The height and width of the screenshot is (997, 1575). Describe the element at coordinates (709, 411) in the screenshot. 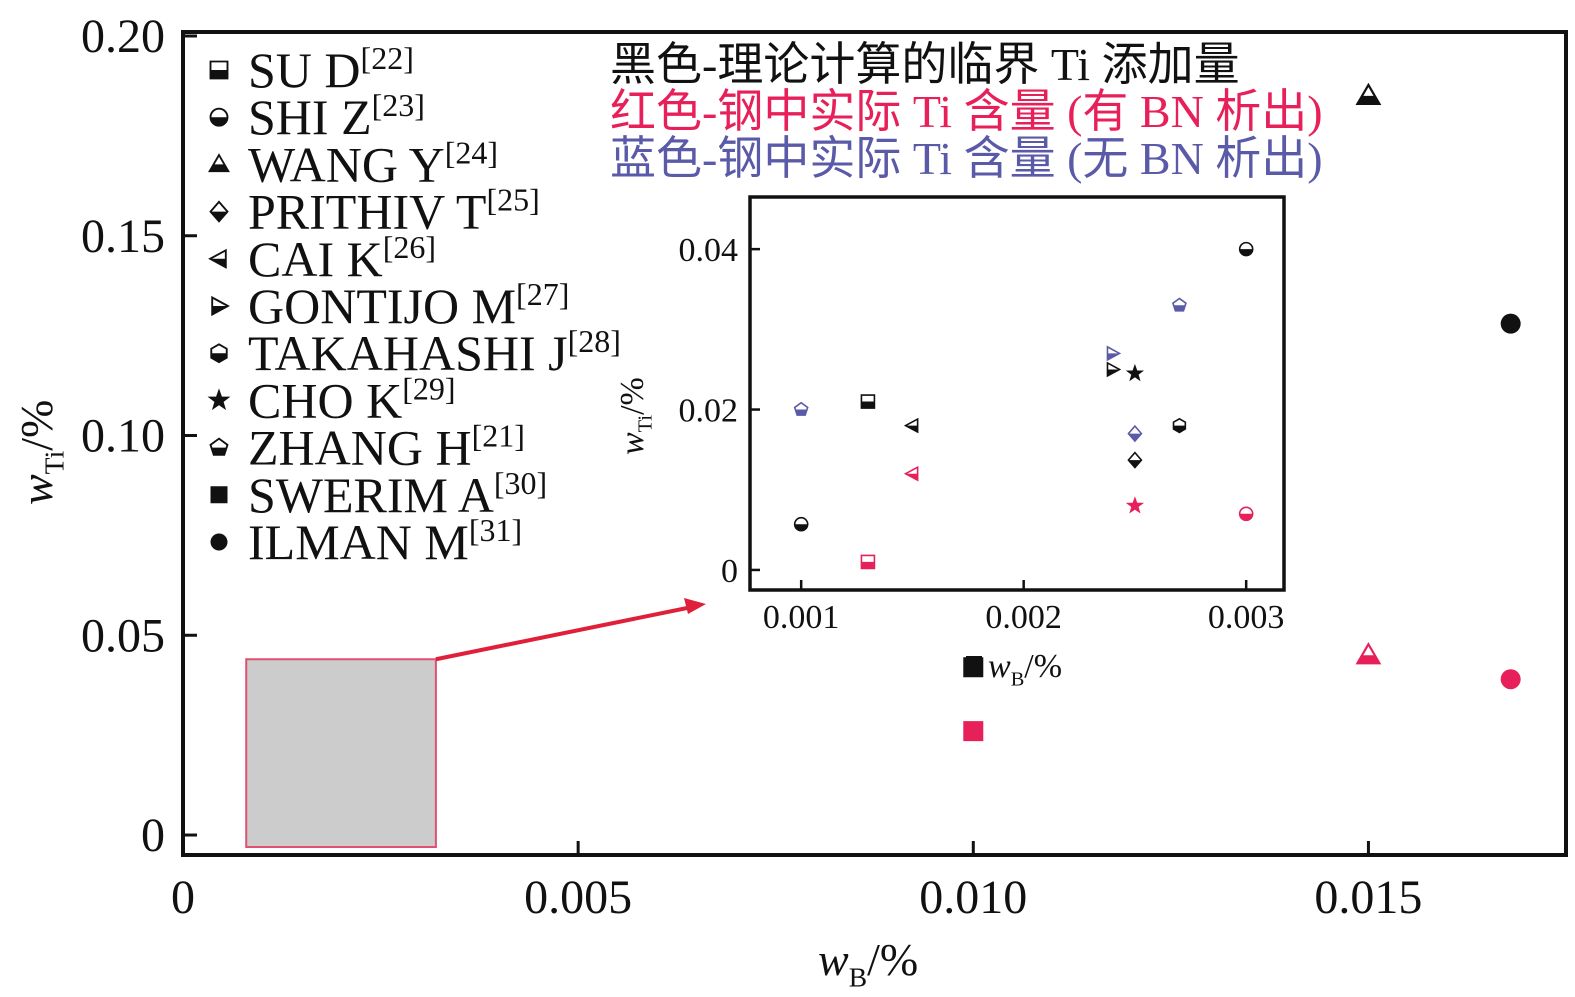

I see `inset-y-tick-label: 0.02` at that location.